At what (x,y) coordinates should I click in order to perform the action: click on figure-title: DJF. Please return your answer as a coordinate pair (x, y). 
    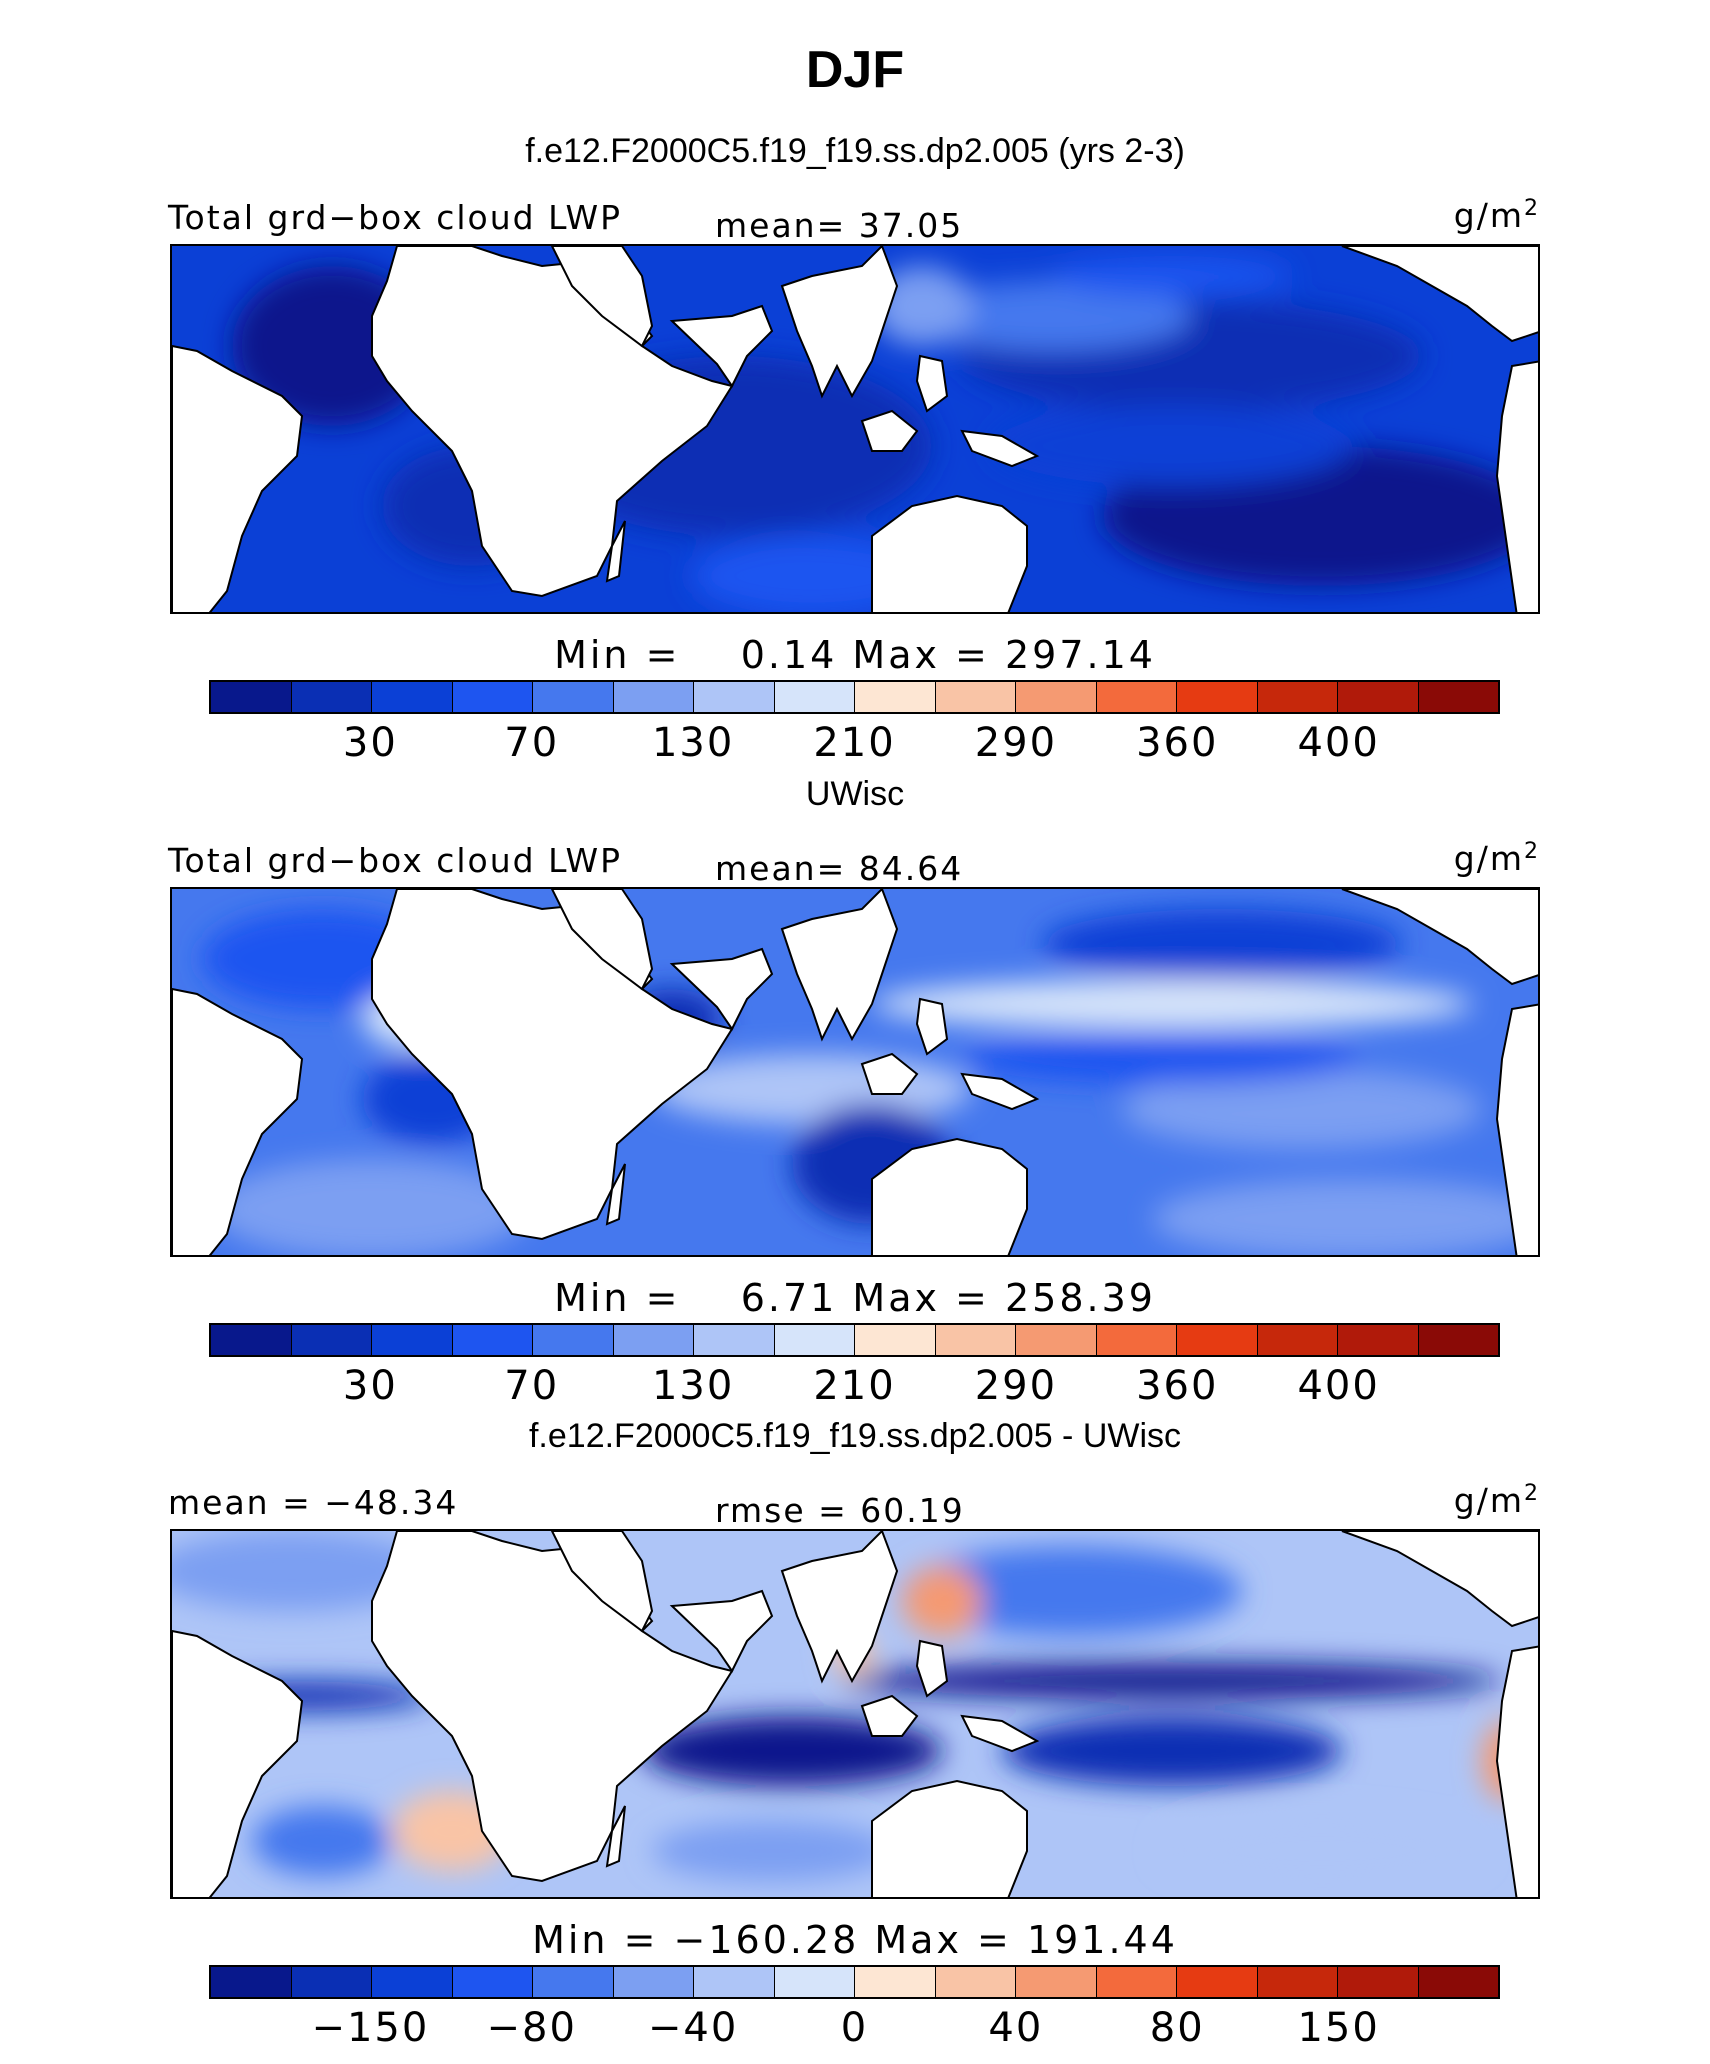
    Looking at the image, I should click on (855, 70).